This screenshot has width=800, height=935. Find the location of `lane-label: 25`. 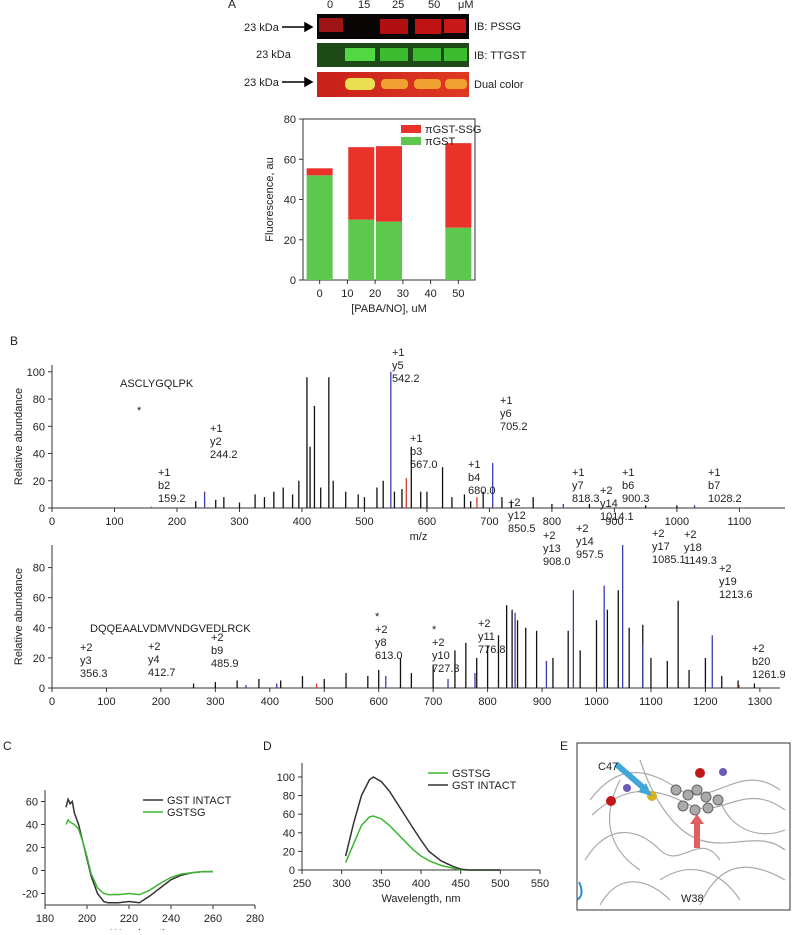

lane-label: 25 is located at coordinates (398, 5).